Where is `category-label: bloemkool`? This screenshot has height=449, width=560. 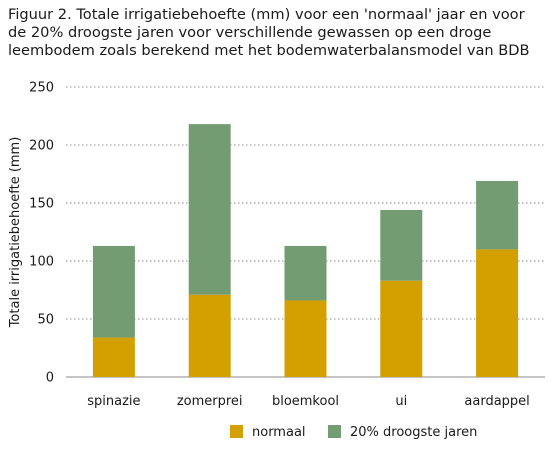
category-label: bloemkool is located at coordinates (305, 401).